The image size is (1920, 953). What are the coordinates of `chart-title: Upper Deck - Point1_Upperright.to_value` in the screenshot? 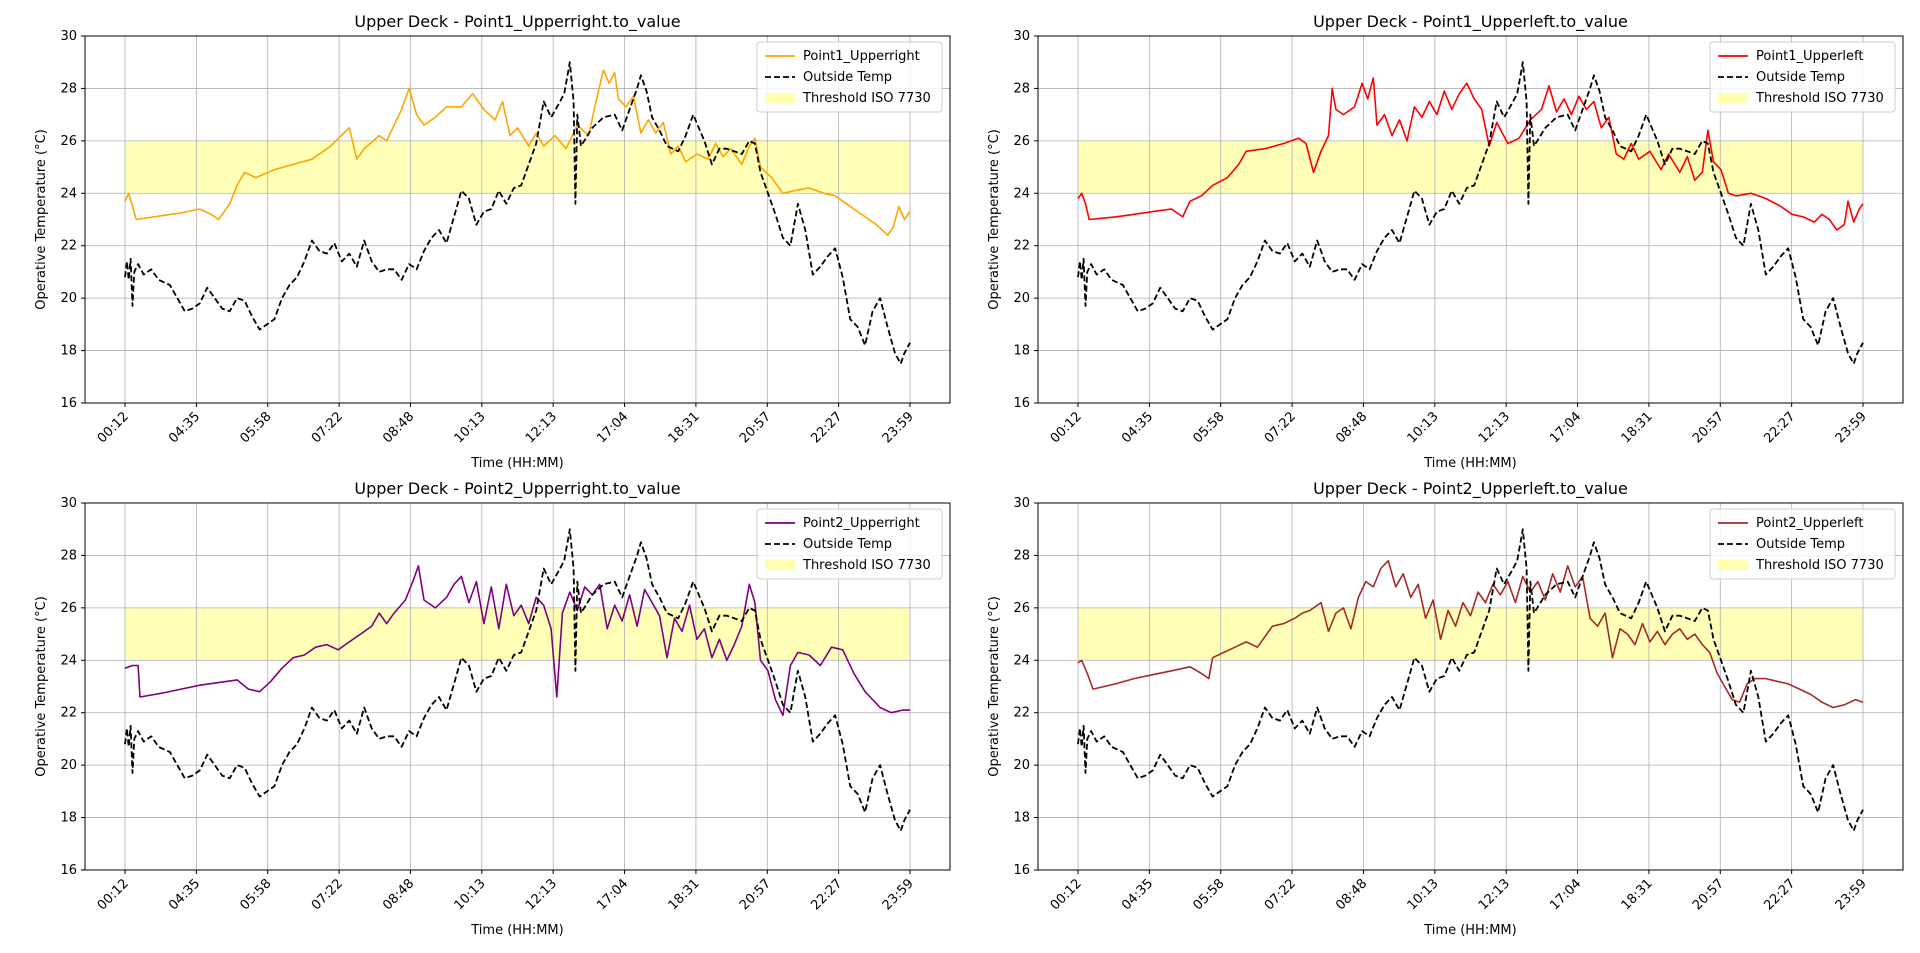 It's located at (517, 22).